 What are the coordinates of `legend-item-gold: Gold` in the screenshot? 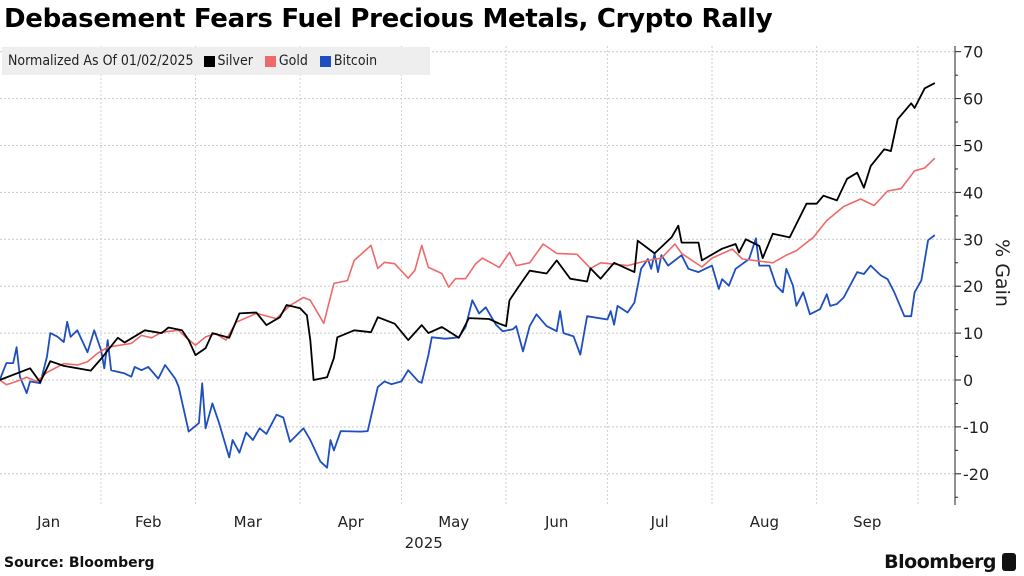 It's located at (286, 61).